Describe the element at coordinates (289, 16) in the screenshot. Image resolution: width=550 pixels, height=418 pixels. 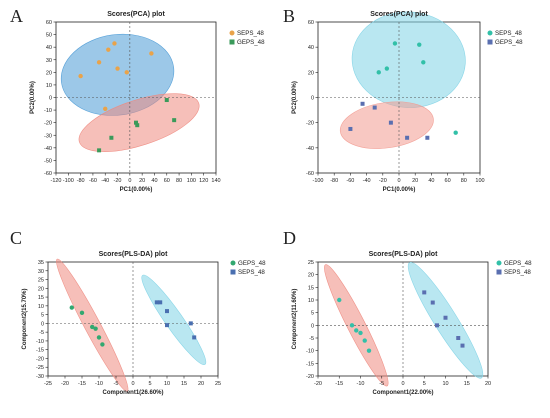
I see `panel-label-b: B` at that location.